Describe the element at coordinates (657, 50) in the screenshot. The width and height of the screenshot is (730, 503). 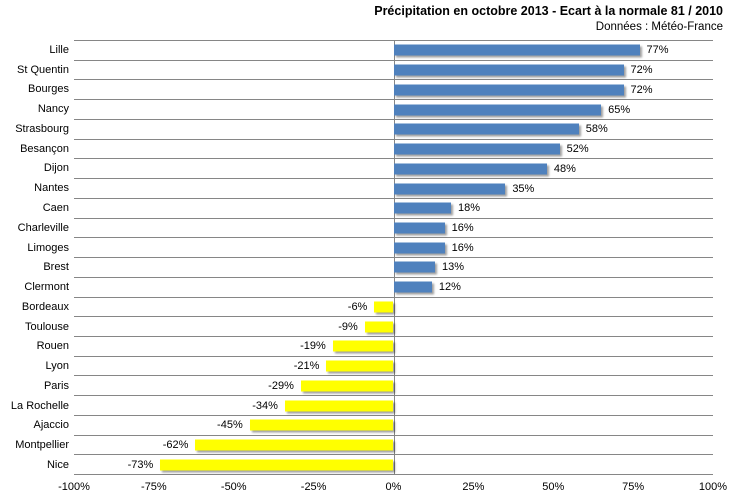
I see `bar-value-label: 77%` at that location.